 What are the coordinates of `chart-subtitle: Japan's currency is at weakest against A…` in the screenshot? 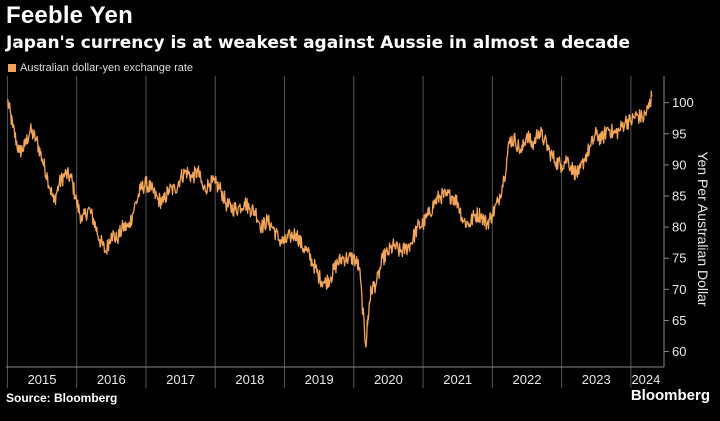 It's located at (318, 43).